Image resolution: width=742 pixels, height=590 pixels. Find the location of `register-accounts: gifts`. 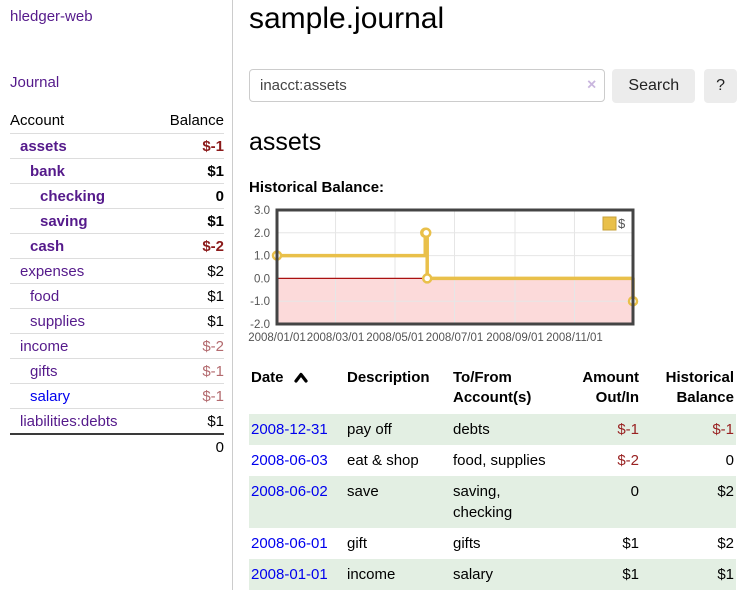

register-accounts: gifts is located at coordinates (467, 543).